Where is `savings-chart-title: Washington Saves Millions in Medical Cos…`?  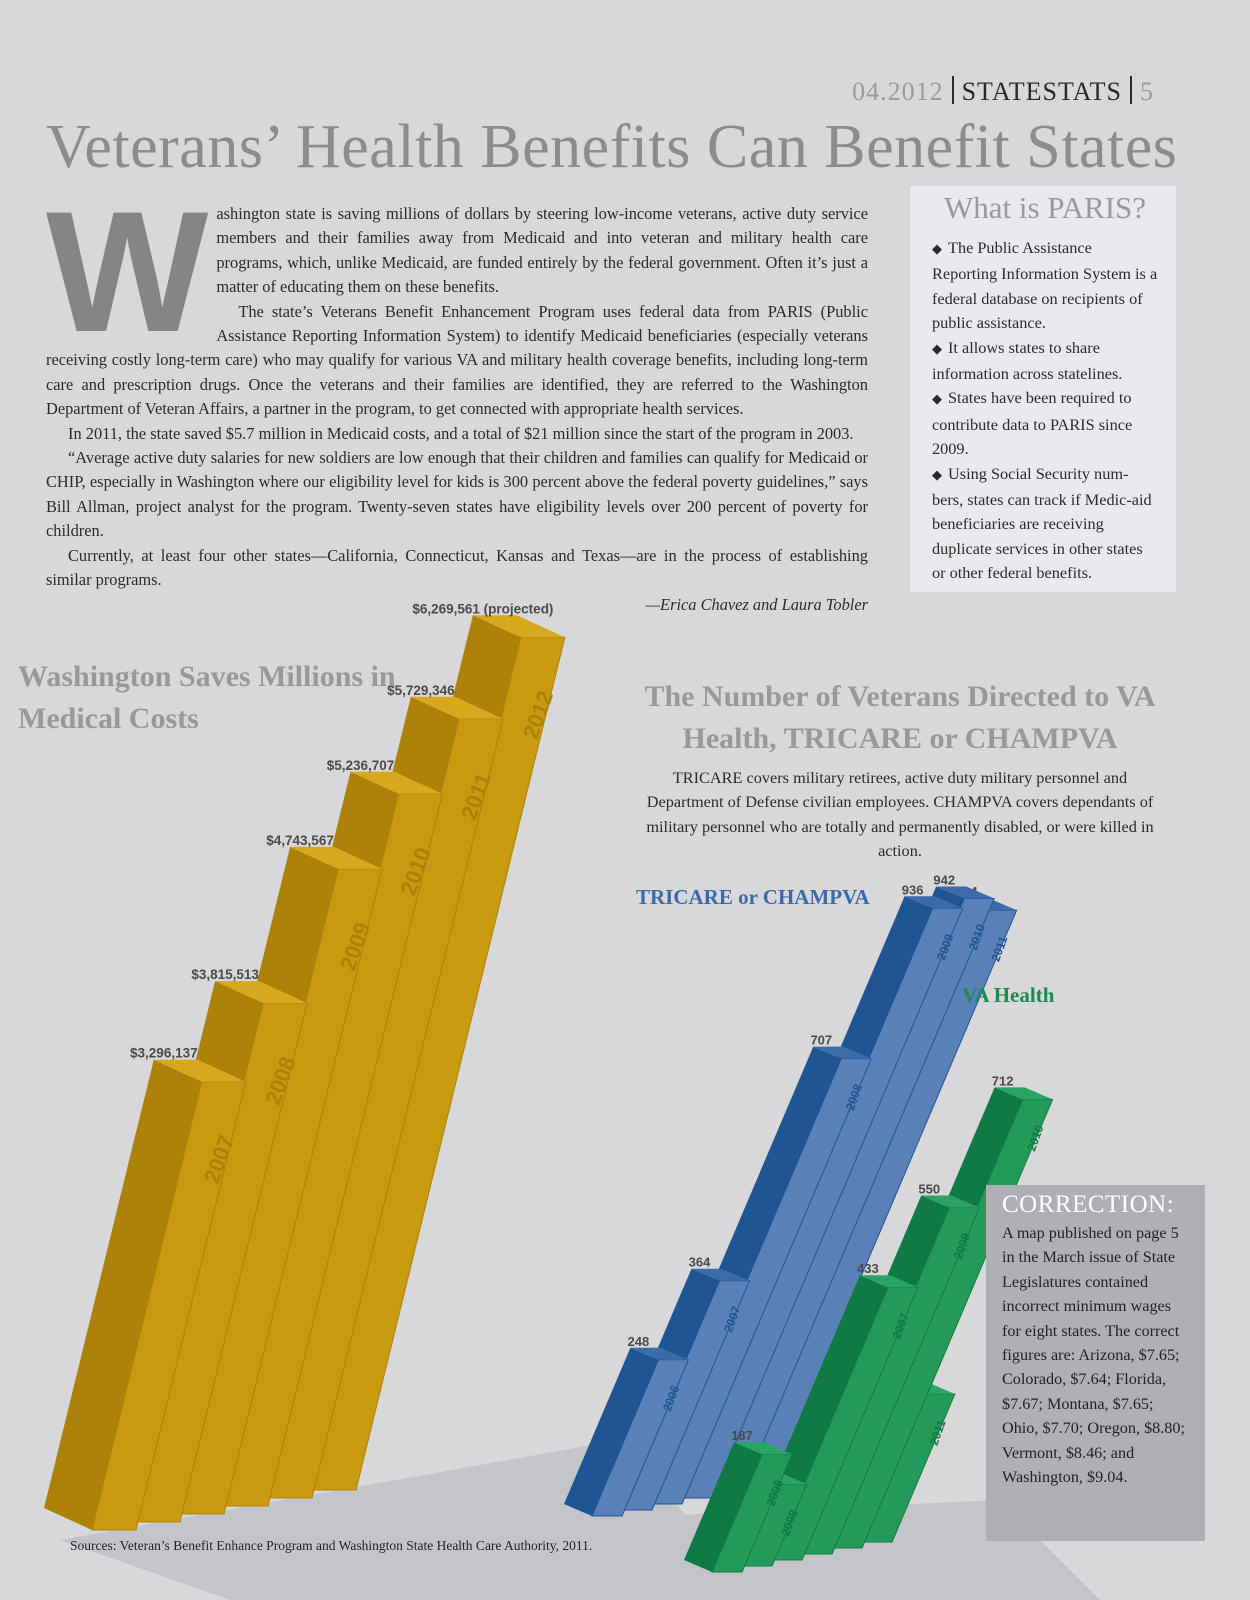 savings-chart-title: Washington Saves Millions in Medical Cos… is located at coordinates (207, 697).